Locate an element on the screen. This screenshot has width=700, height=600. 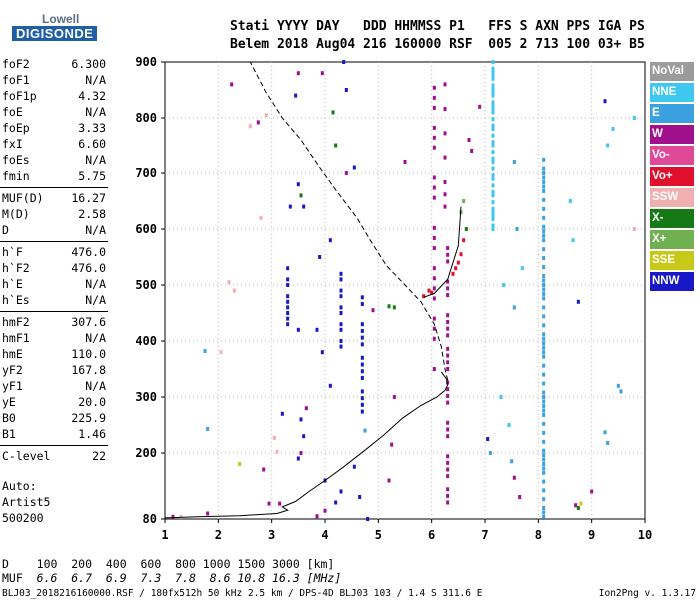
param-row: h`E N/A is located at coordinates (55, 284).